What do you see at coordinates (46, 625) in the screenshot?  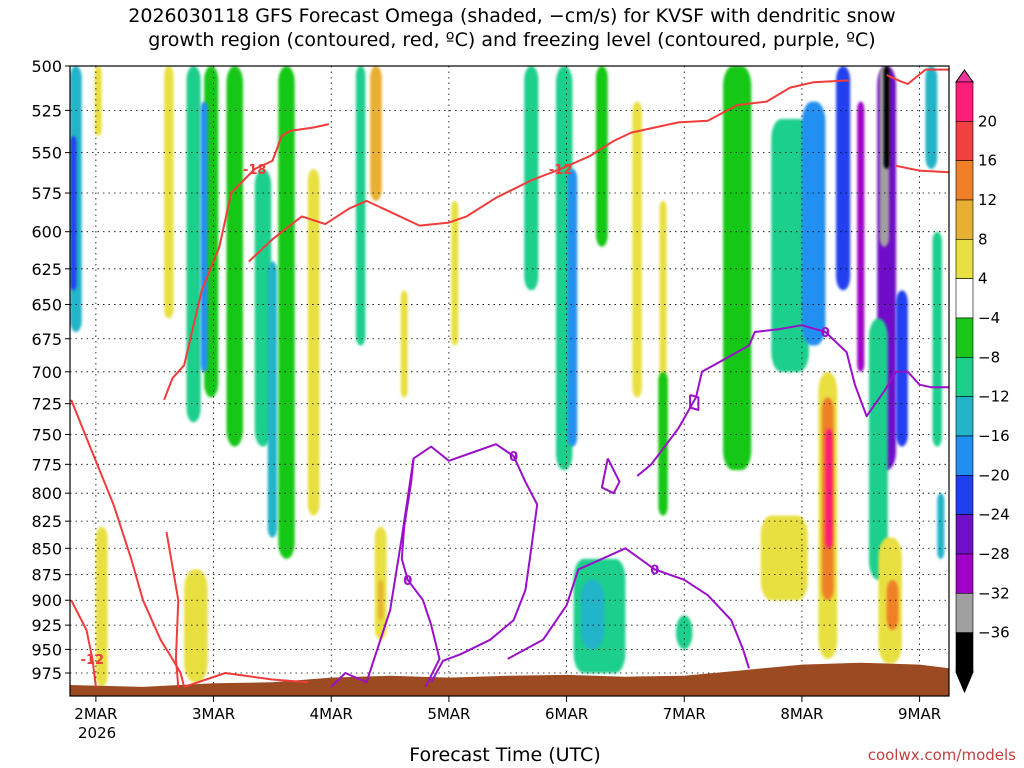 I see `y-tick-label-925: 925` at bounding box center [46, 625].